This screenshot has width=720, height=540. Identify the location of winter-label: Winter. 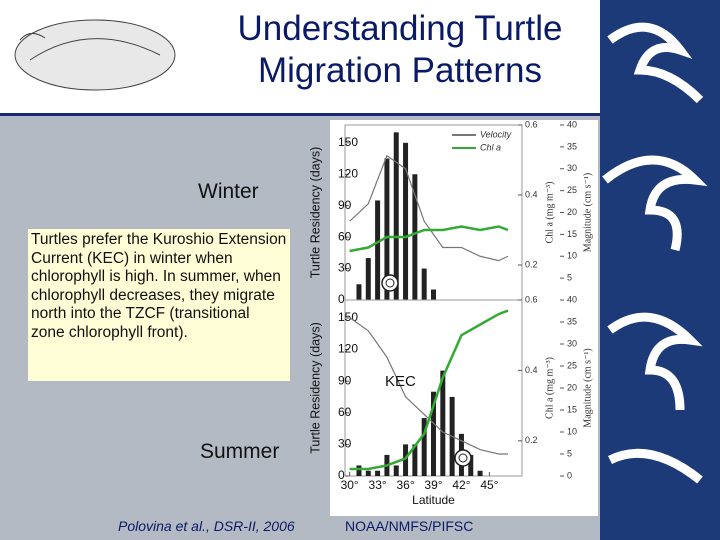
(228, 191).